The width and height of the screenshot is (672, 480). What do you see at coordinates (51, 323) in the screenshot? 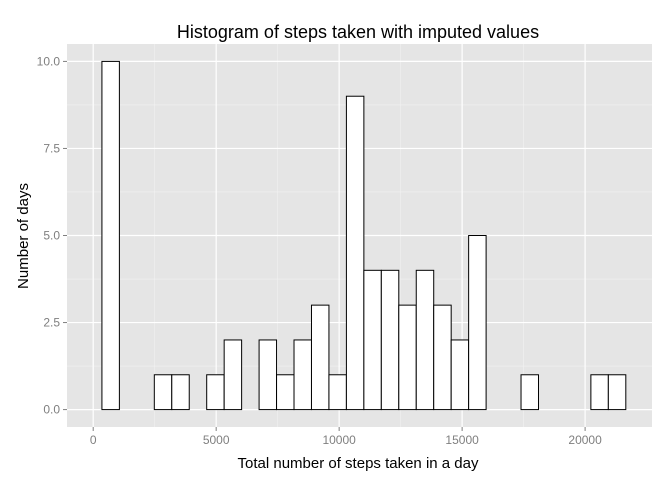
I see `y-tick-label: 2.5` at bounding box center [51, 323].